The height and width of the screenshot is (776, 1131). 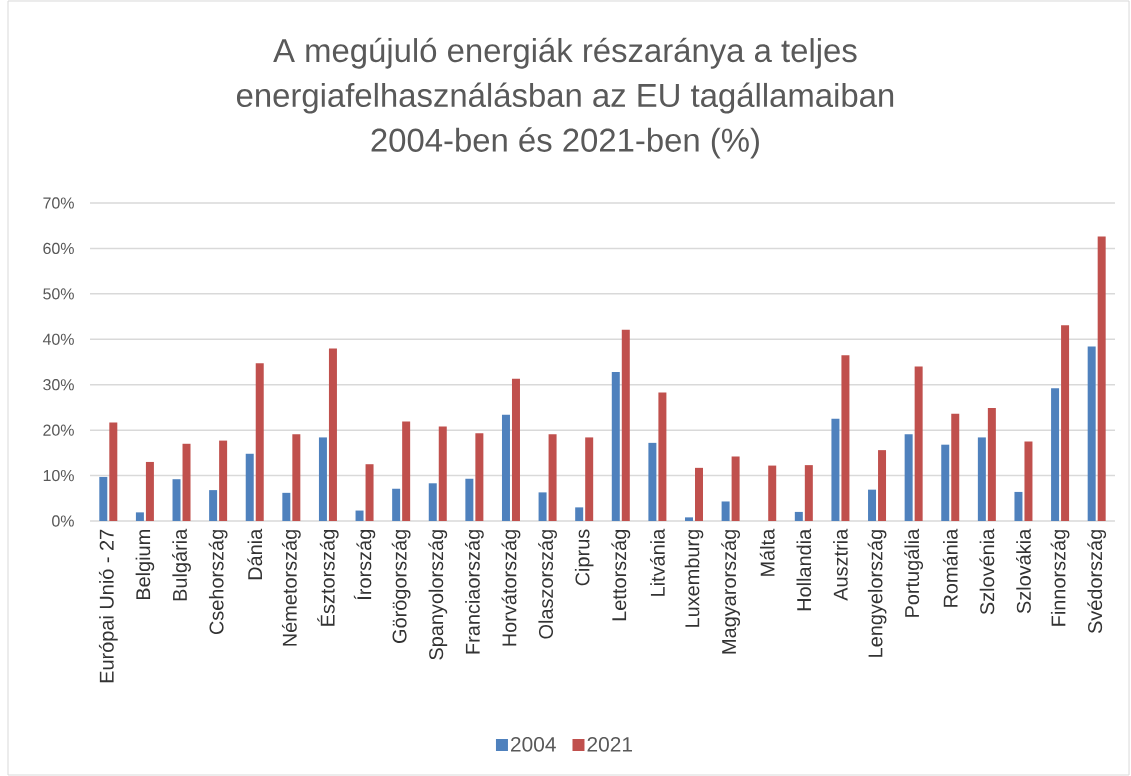 I want to click on x-tick-label: Észtország, so click(x=328, y=578).